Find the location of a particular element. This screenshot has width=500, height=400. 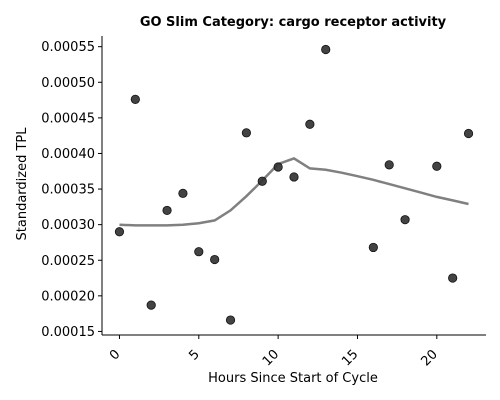

y-tick-label: 0.00025 is located at coordinates (68, 261).